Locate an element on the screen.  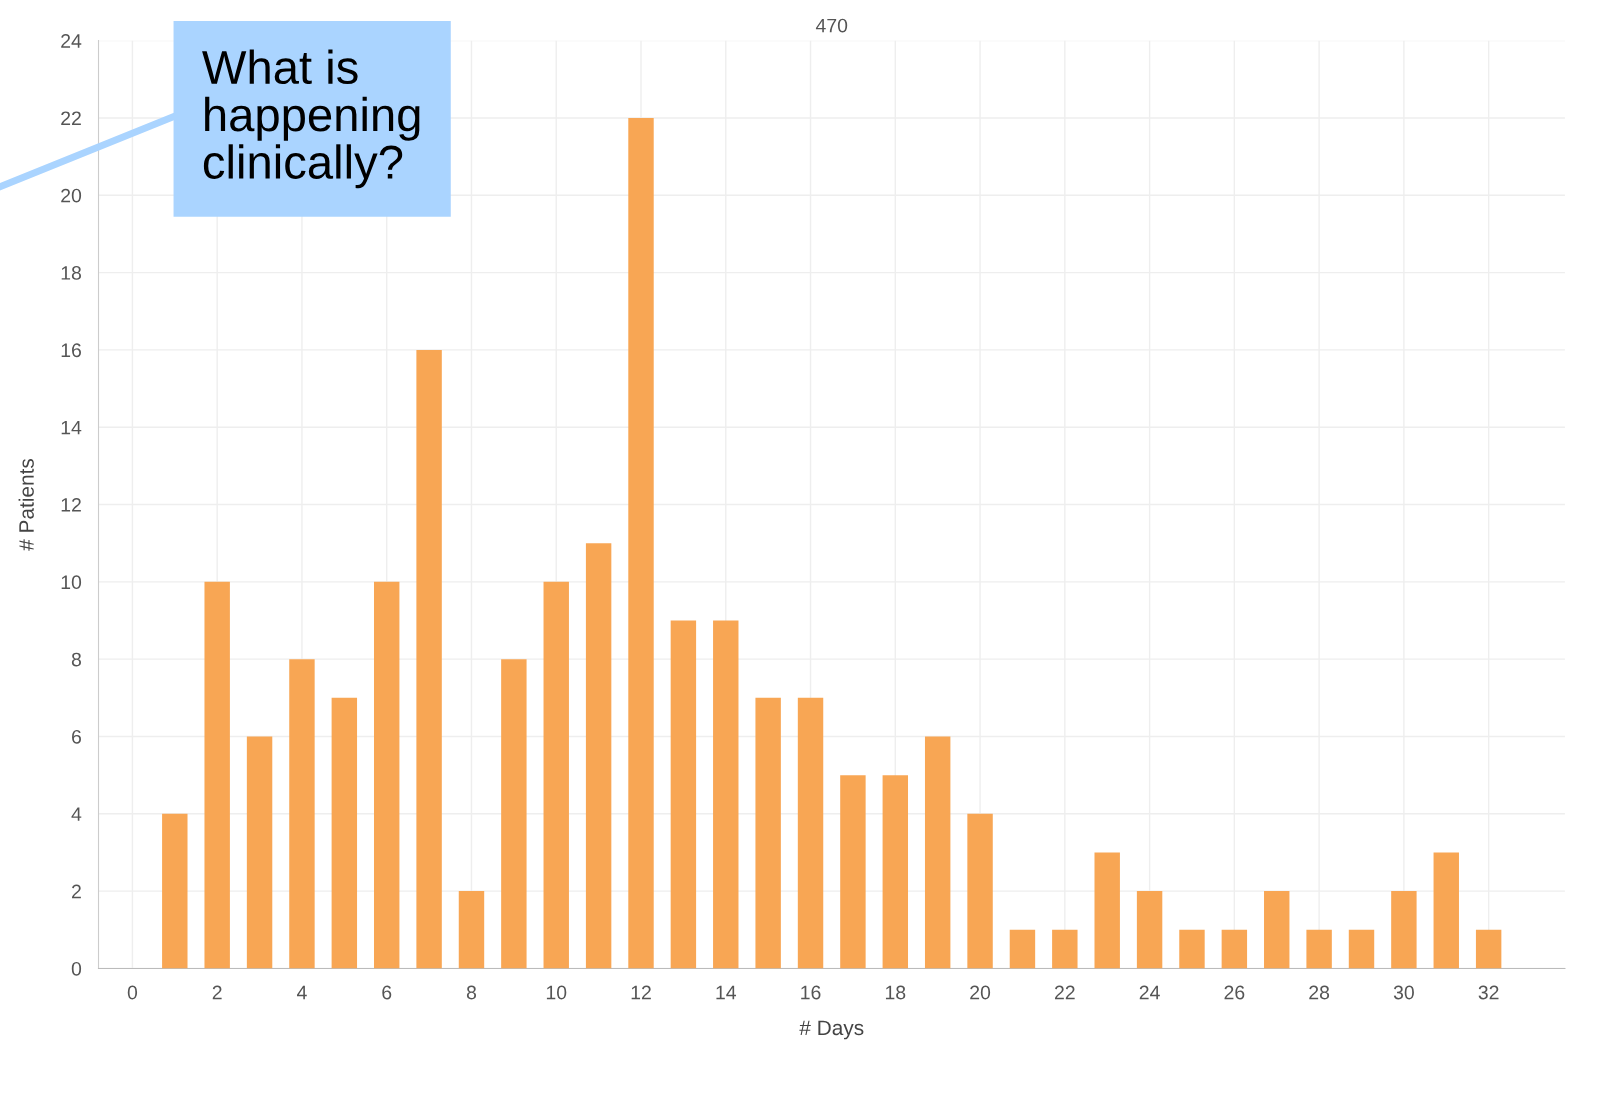
y-tick-label: 10 is located at coordinates (71, 582).